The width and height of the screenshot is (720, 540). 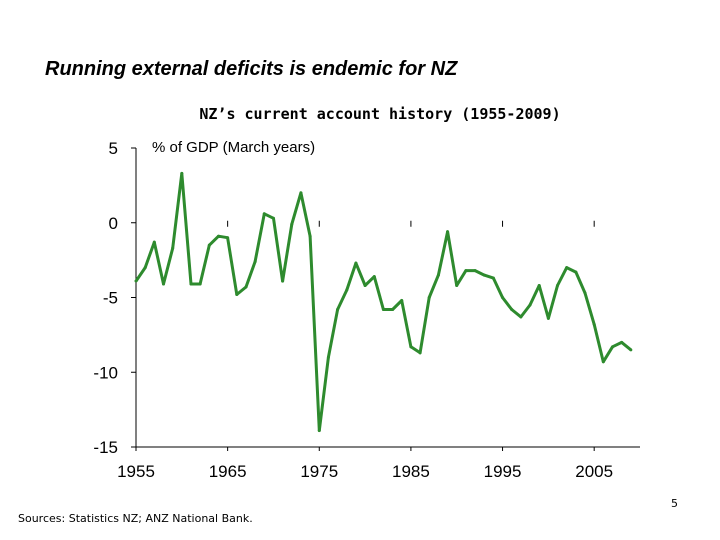 I want to click on y-tick-label: 0, so click(x=113, y=223).